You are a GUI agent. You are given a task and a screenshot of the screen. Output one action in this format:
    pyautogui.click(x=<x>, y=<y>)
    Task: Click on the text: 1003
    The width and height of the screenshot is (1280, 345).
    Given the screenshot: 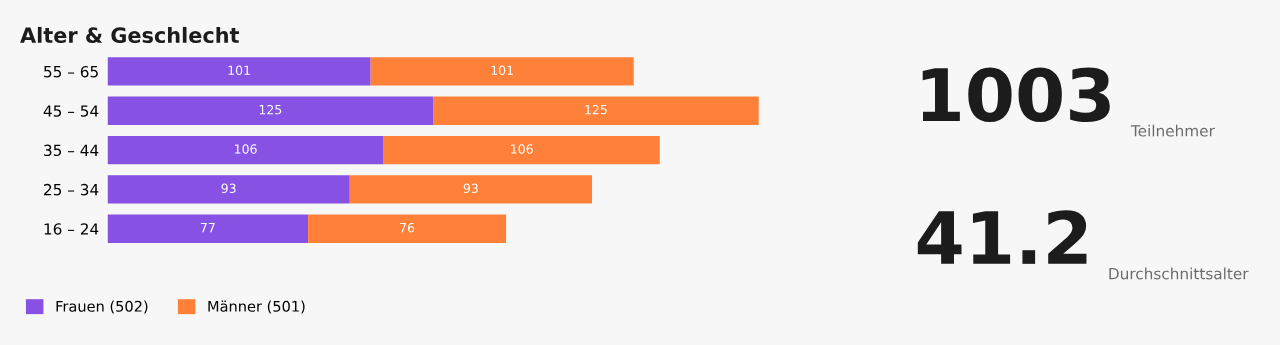 What is the action you would take?
    pyautogui.click(x=1016, y=95)
    